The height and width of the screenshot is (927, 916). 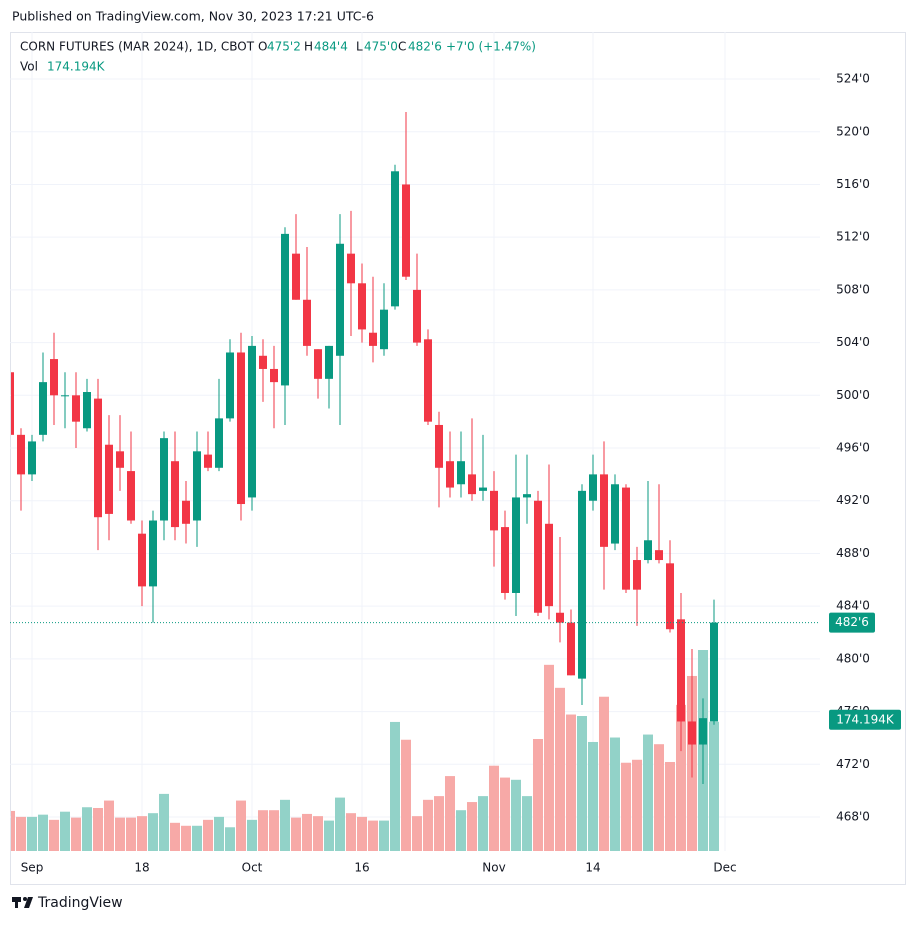 What do you see at coordinates (853, 606) in the screenshot?
I see `y-tick-label: 484'0` at bounding box center [853, 606].